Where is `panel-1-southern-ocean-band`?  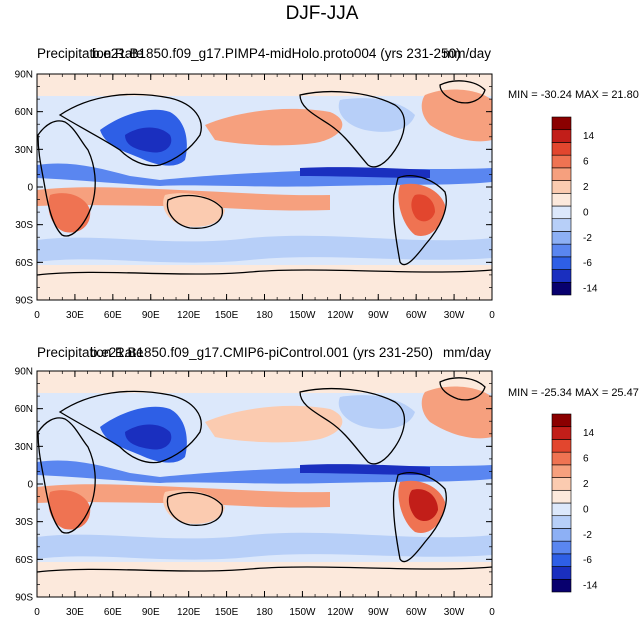 panel-1-southern-ocean-band is located at coordinates (264, 249).